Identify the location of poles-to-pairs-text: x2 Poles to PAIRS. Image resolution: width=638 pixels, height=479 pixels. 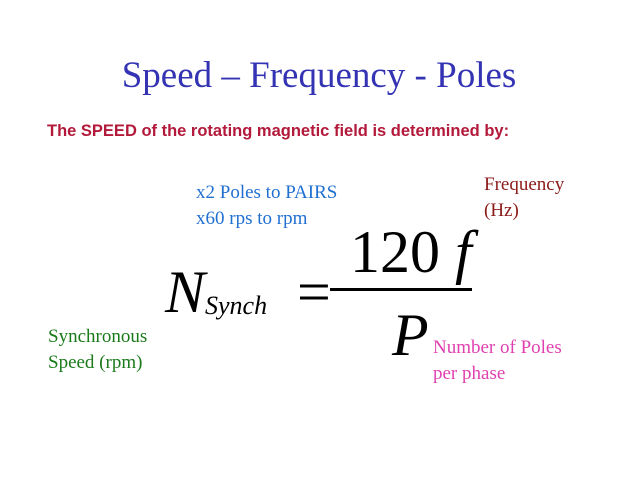
(267, 192).